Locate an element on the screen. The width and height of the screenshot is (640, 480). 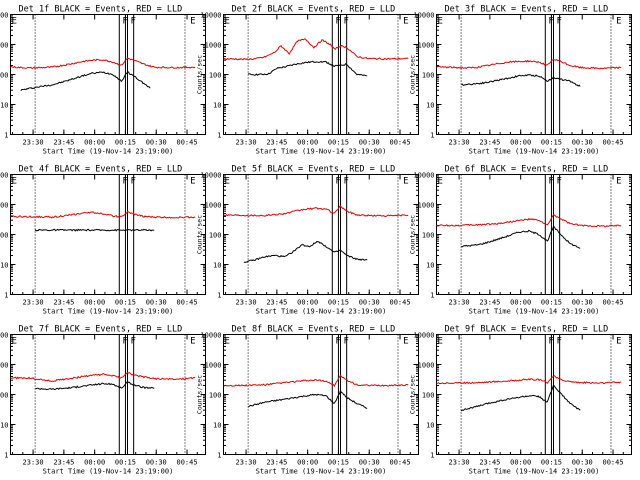
panel-title: Det 3f BLACK = Events, RED = LLD is located at coordinates (527, 10).